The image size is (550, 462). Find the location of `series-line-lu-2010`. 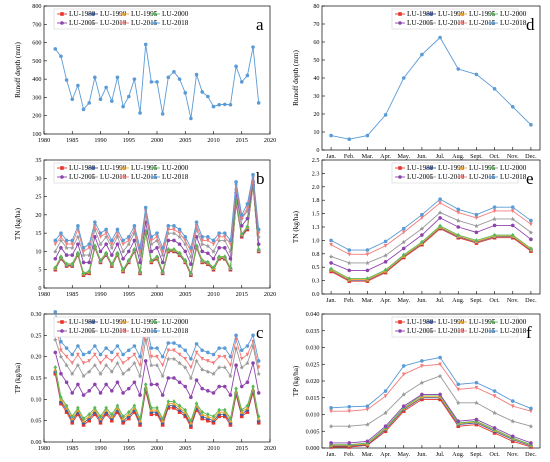

series-line-lu-2010 is located at coordinates (431, 401).